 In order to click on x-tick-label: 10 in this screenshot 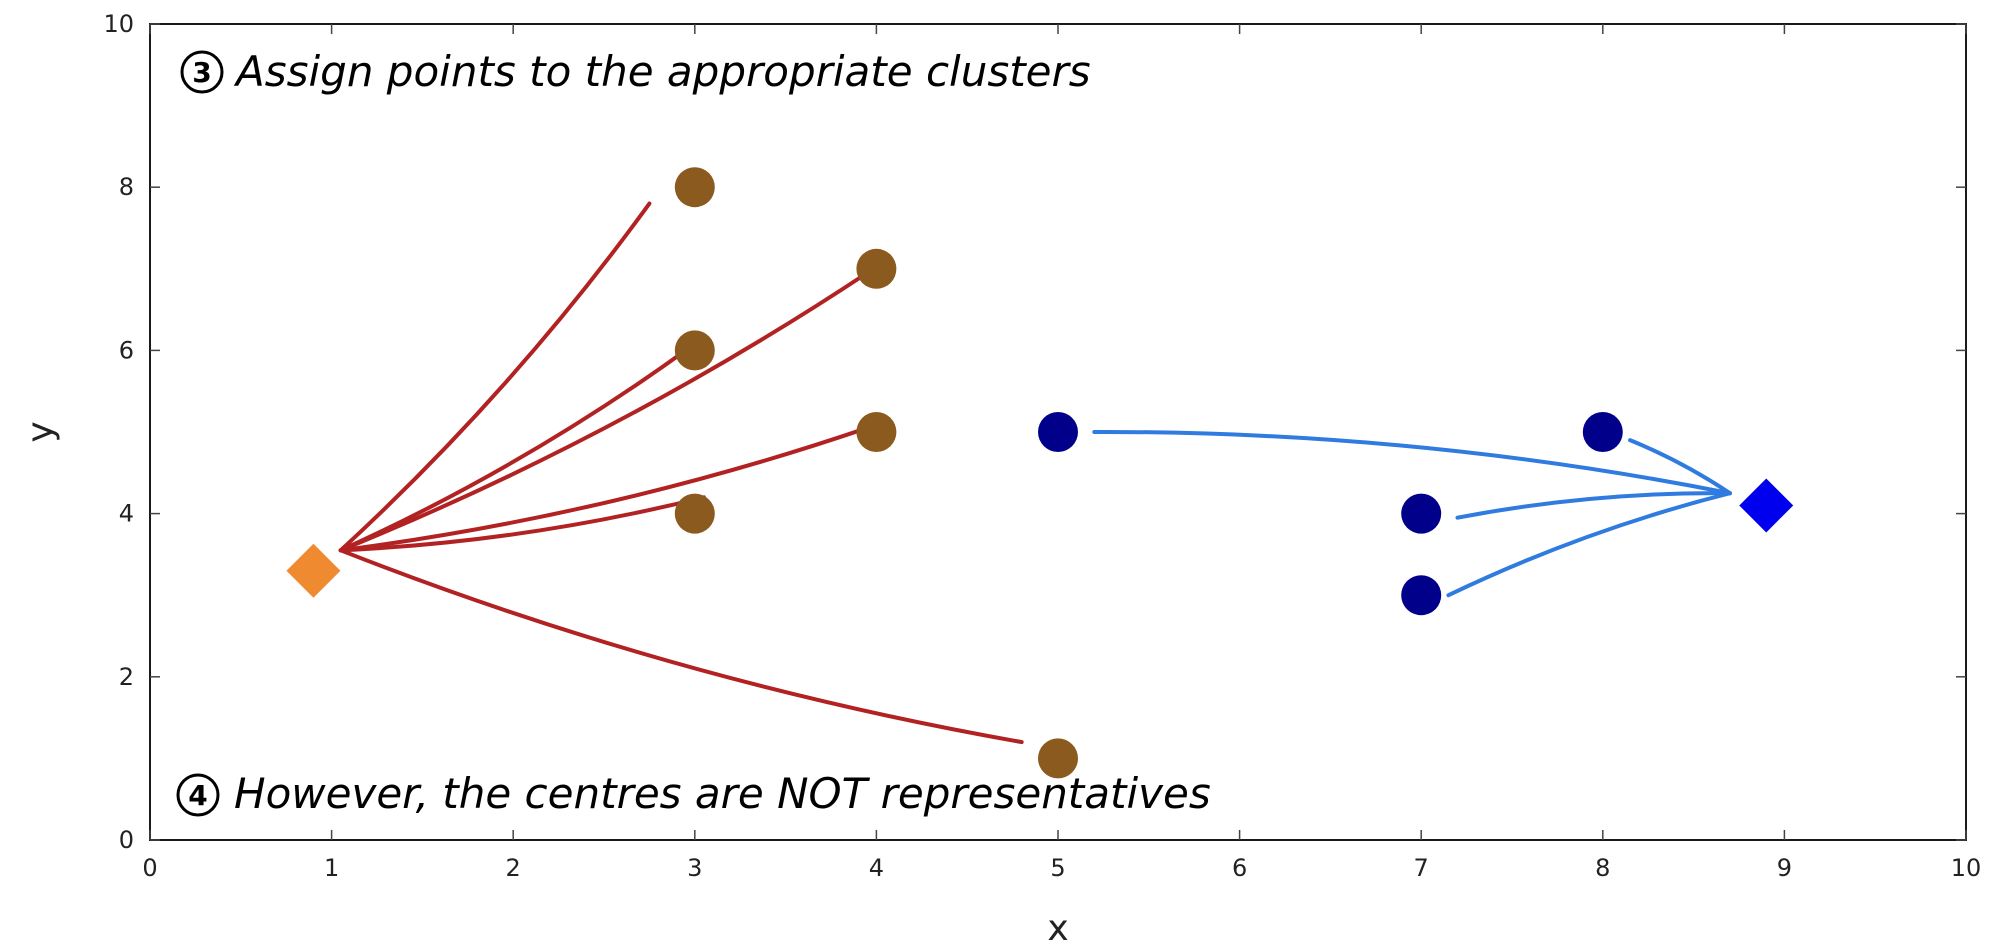, I will do `click(1966, 868)`.